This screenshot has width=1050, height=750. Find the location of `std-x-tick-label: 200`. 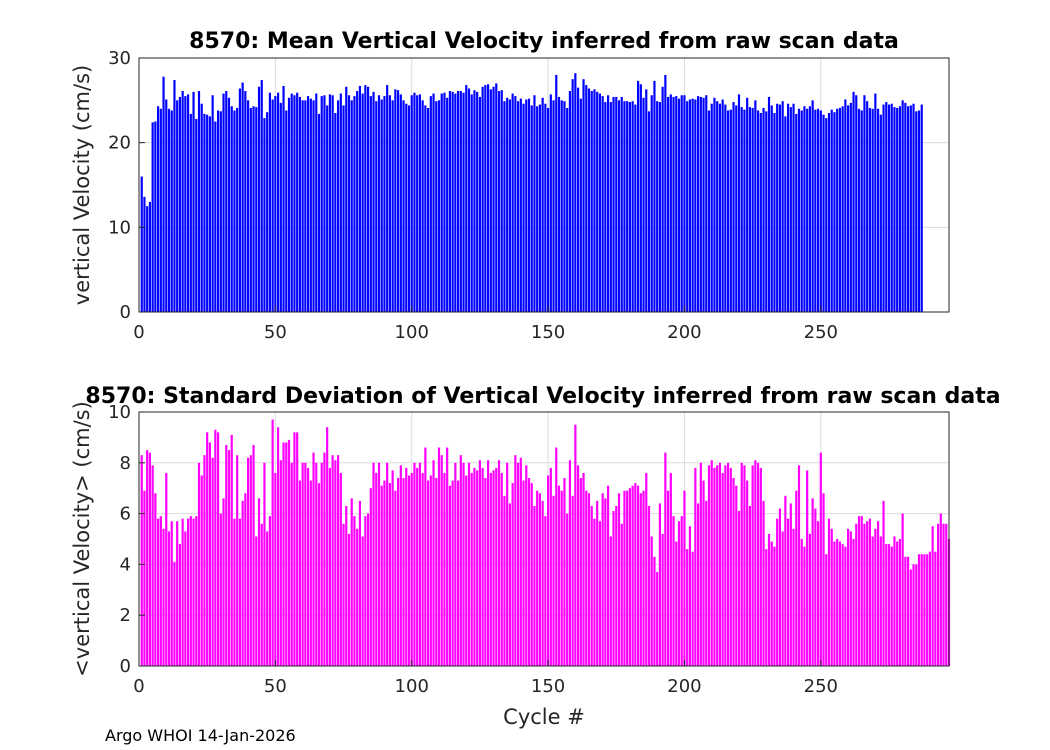

std-x-tick-label: 200 is located at coordinates (684, 686).